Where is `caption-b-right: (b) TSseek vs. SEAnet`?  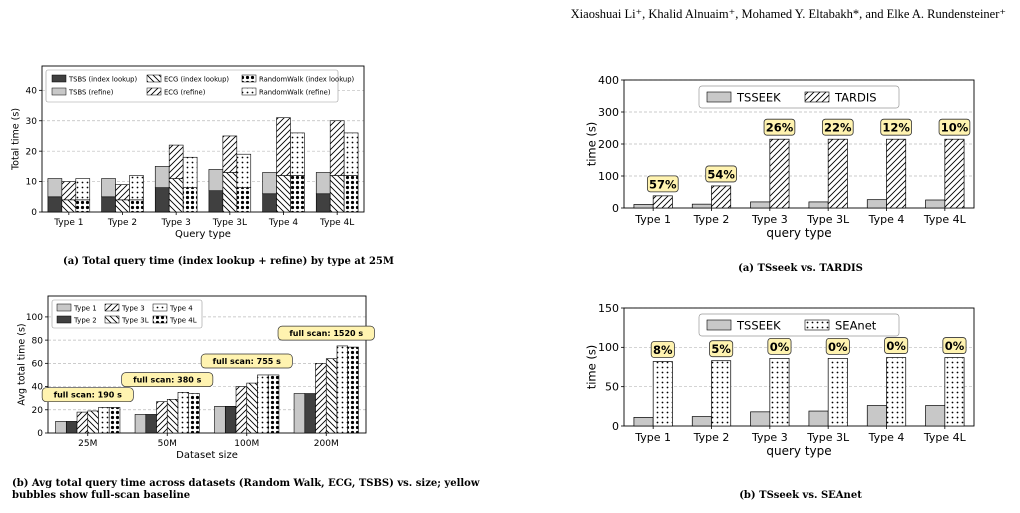
caption-b-right: (b) TSseek vs. SEAnet is located at coordinates (800, 495).